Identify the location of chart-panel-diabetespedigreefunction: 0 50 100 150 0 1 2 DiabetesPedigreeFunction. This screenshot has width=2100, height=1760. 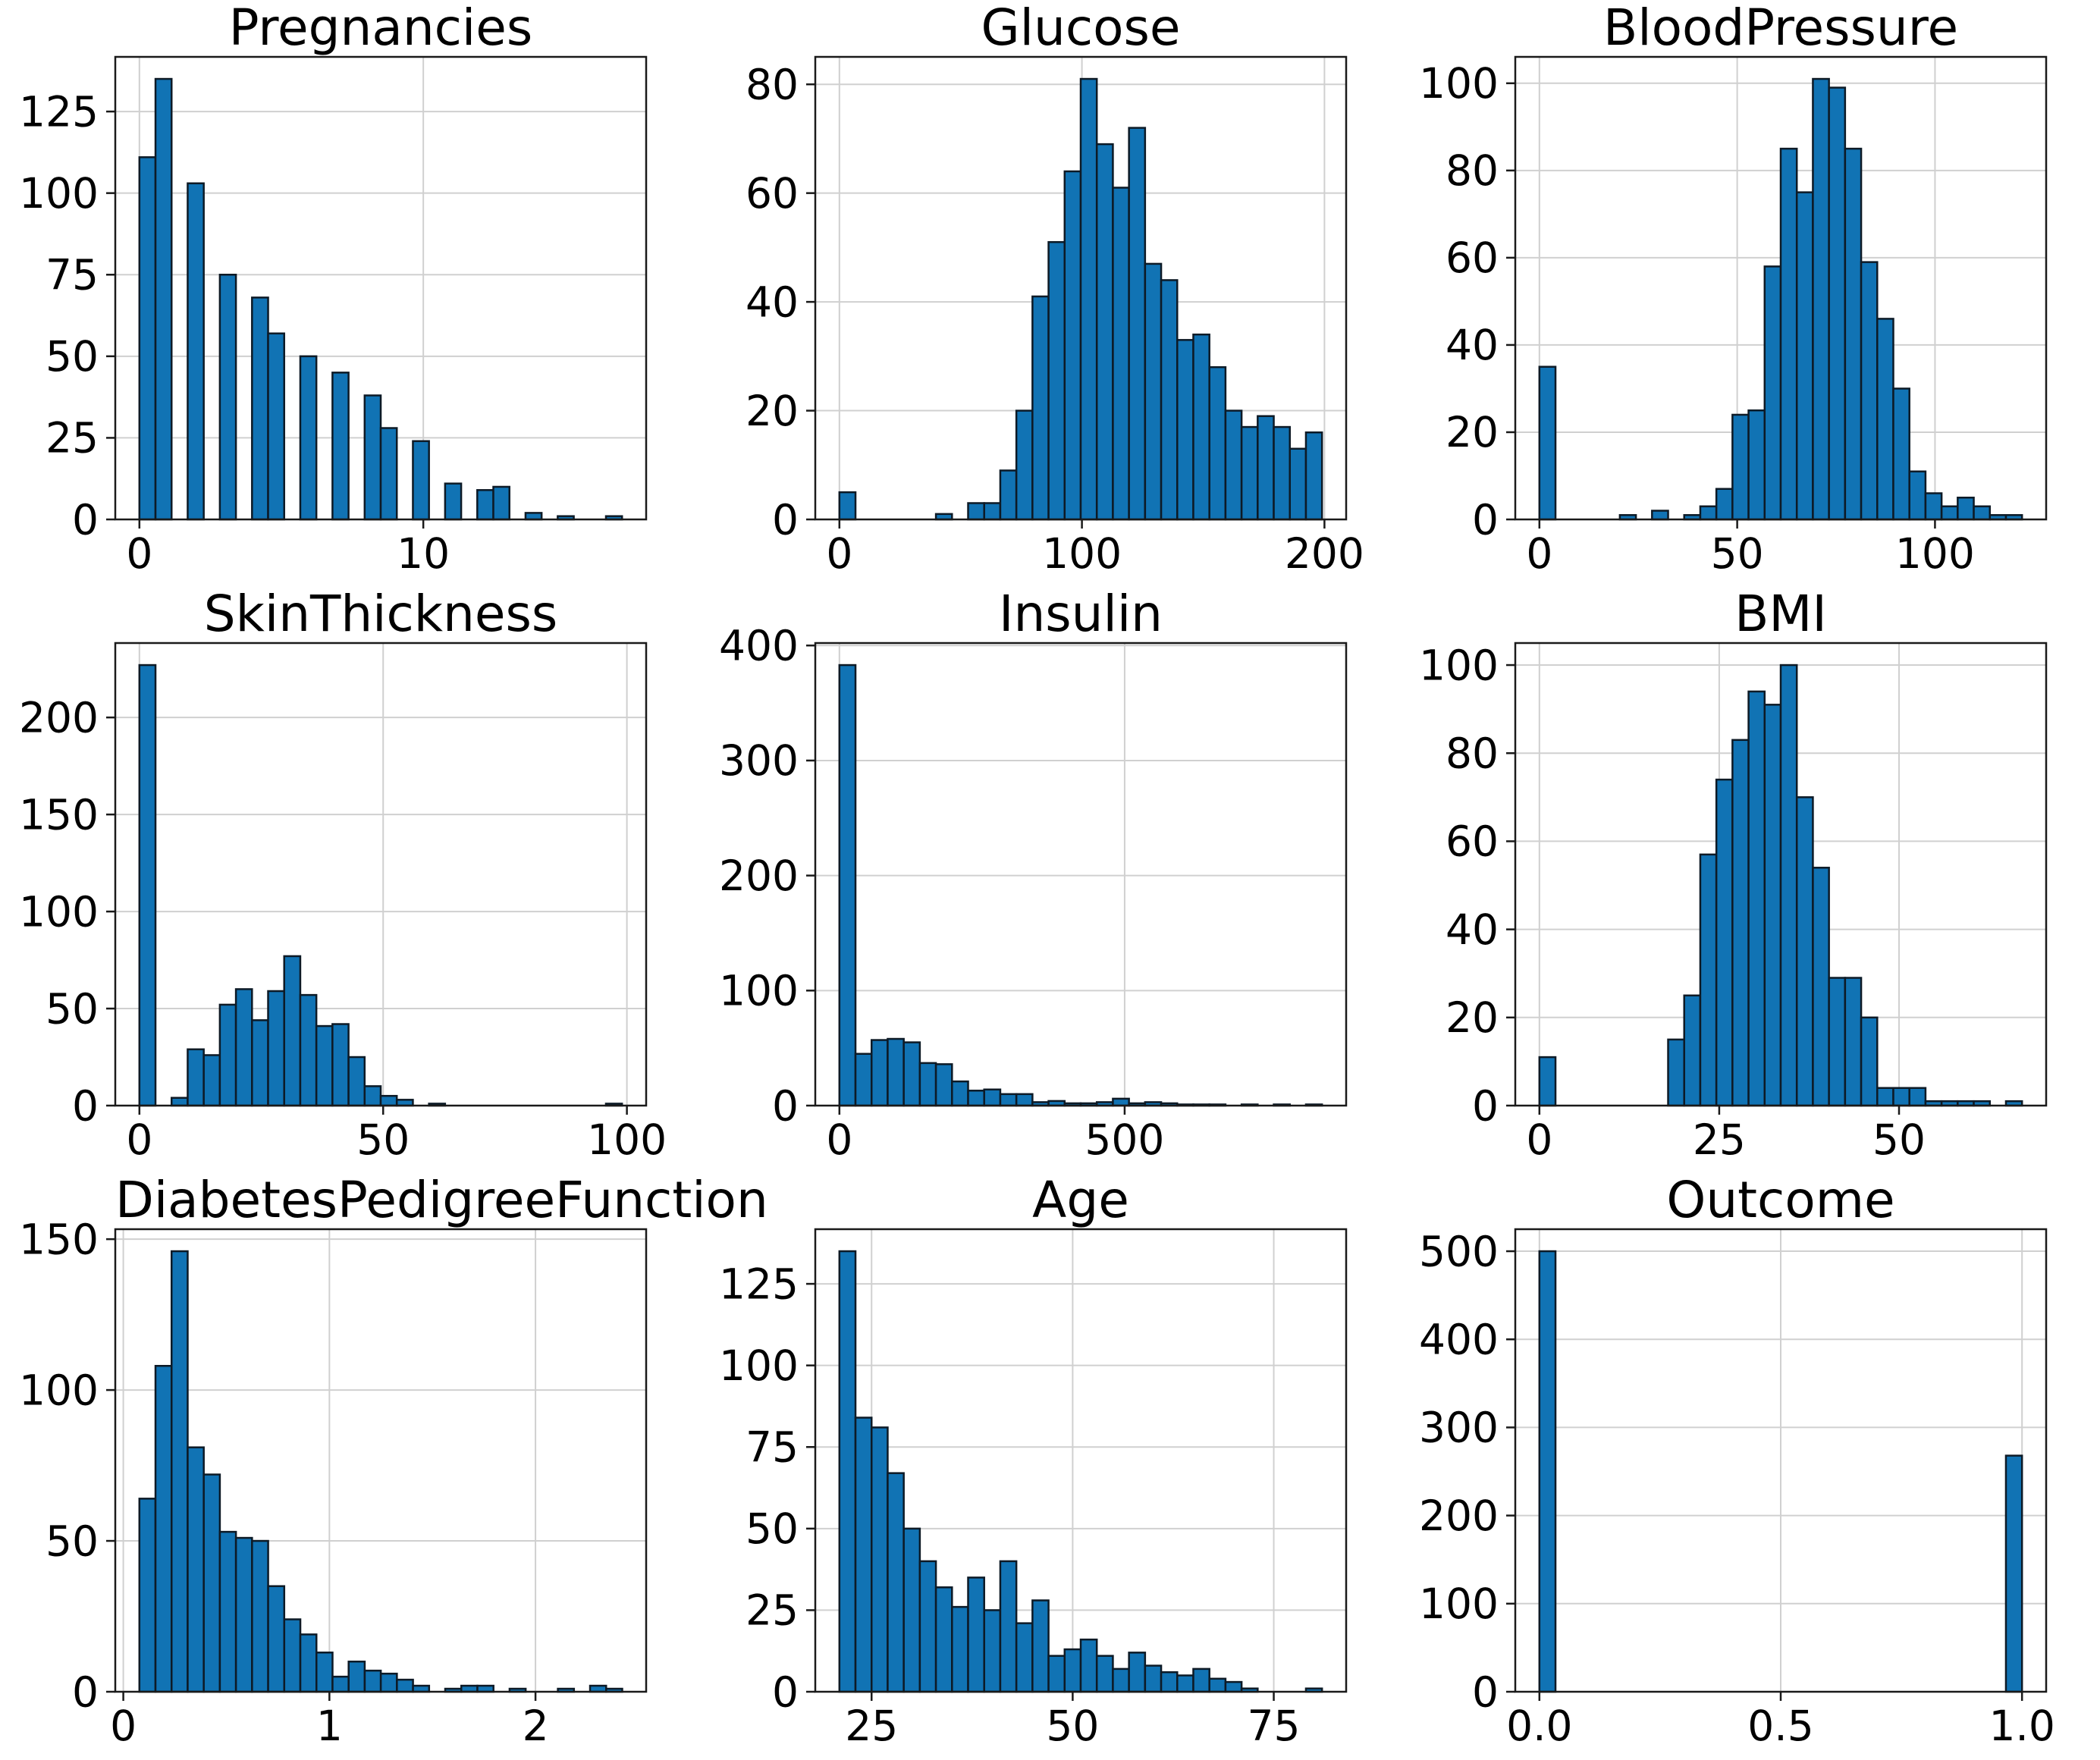
(384, 1465).